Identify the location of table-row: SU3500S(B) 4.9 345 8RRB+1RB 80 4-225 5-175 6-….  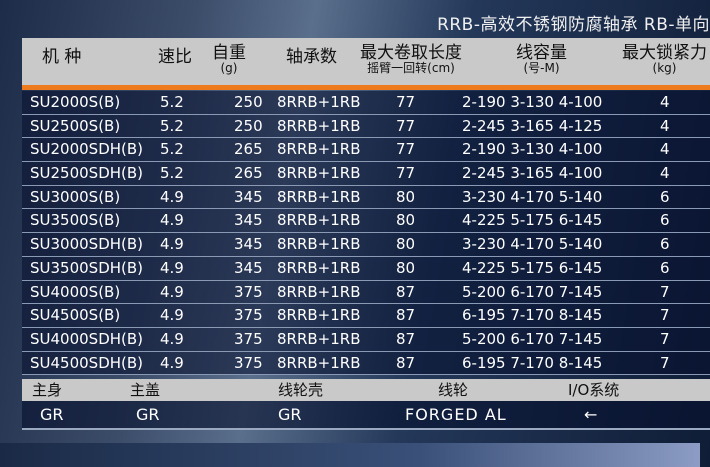
(366, 221).